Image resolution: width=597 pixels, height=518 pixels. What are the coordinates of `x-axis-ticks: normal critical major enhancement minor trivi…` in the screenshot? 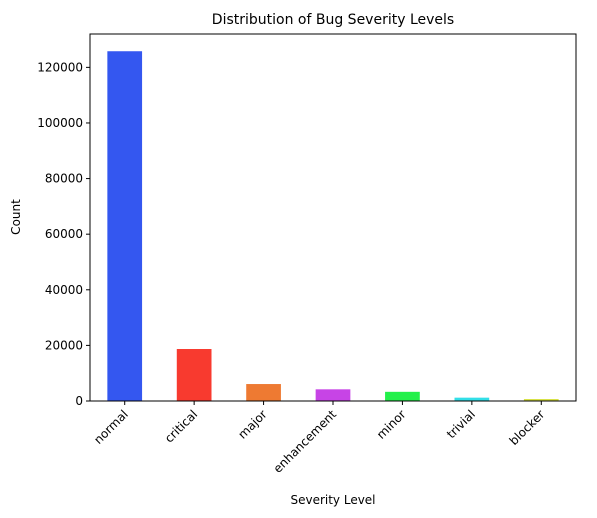 It's located at (319, 438).